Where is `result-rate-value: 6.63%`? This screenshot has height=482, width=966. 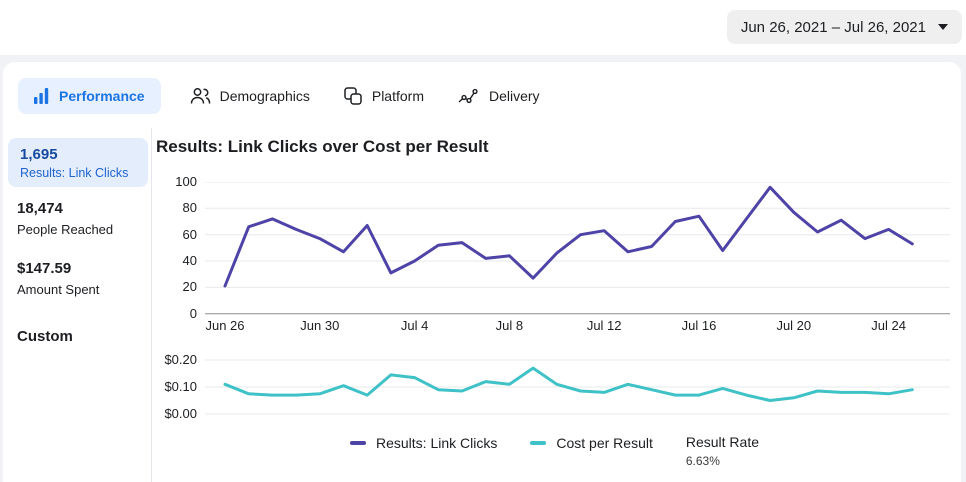 result-rate-value: 6.63% is located at coordinates (702, 461).